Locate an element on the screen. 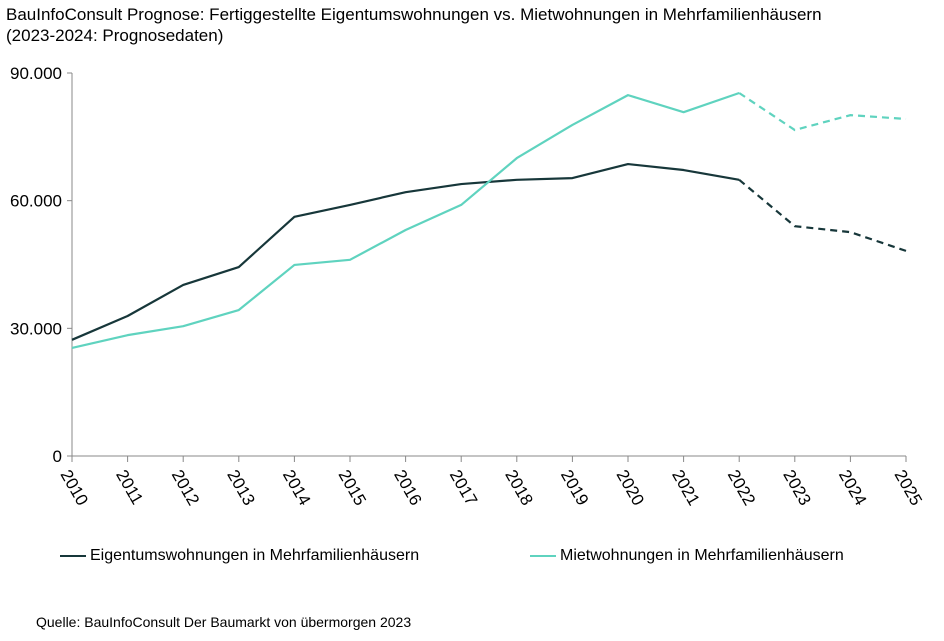 This screenshot has width=944, height=641. legend-item-miet: Mietwohnungen in Mehrfamilienhäusern is located at coordinates (687, 556).